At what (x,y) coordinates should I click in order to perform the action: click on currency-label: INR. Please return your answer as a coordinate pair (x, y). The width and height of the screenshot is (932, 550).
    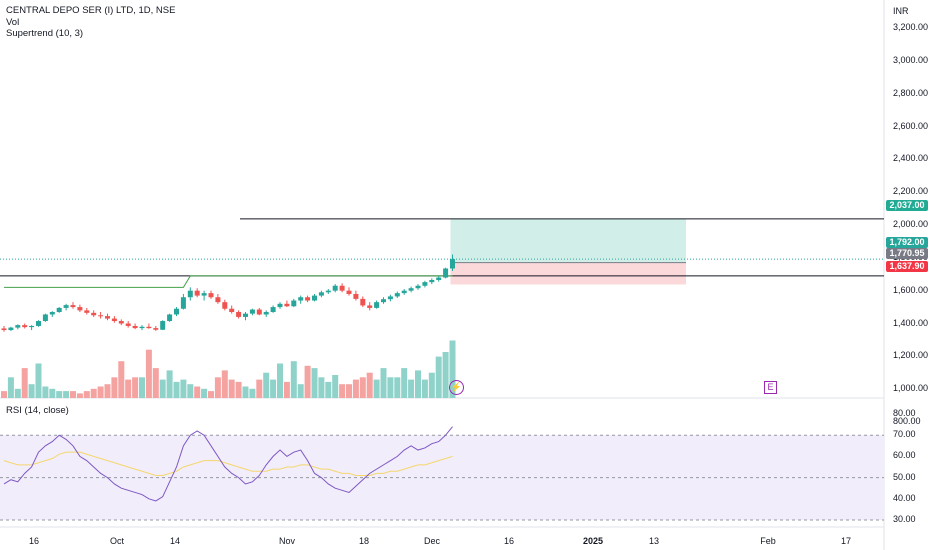
    Looking at the image, I should click on (901, 11).